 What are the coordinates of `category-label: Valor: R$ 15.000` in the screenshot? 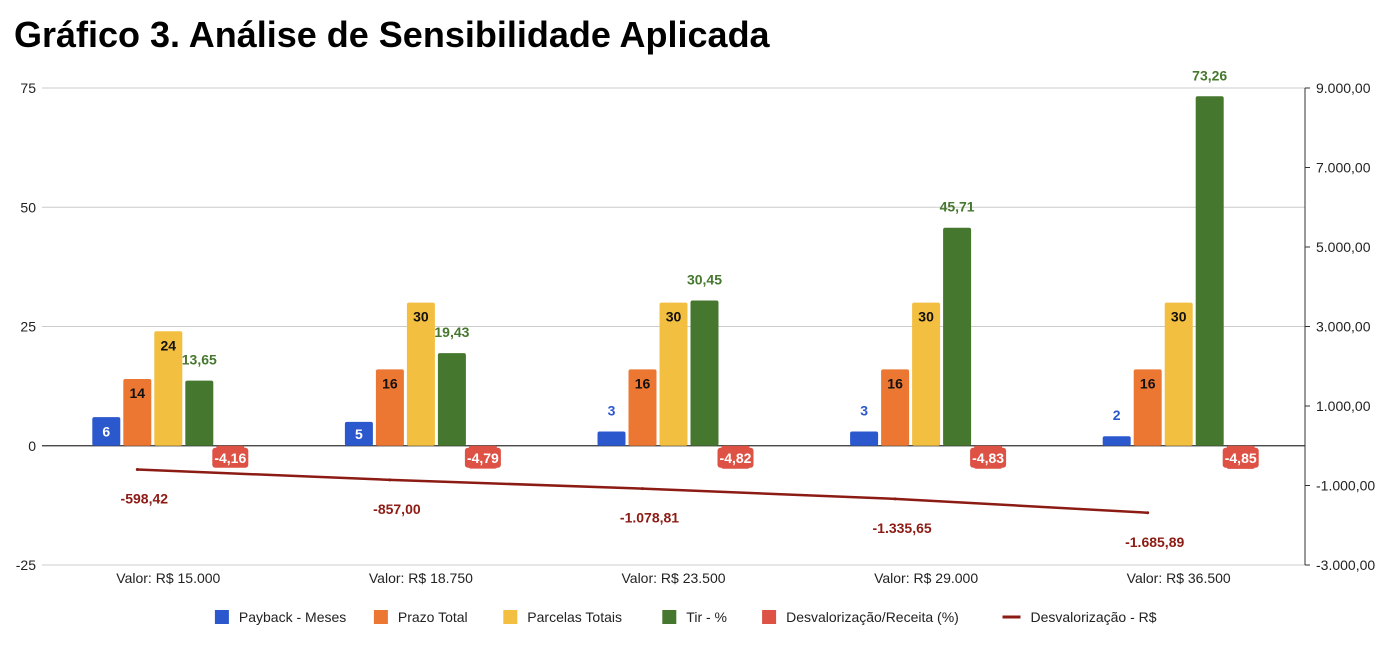 It's located at (168, 578).